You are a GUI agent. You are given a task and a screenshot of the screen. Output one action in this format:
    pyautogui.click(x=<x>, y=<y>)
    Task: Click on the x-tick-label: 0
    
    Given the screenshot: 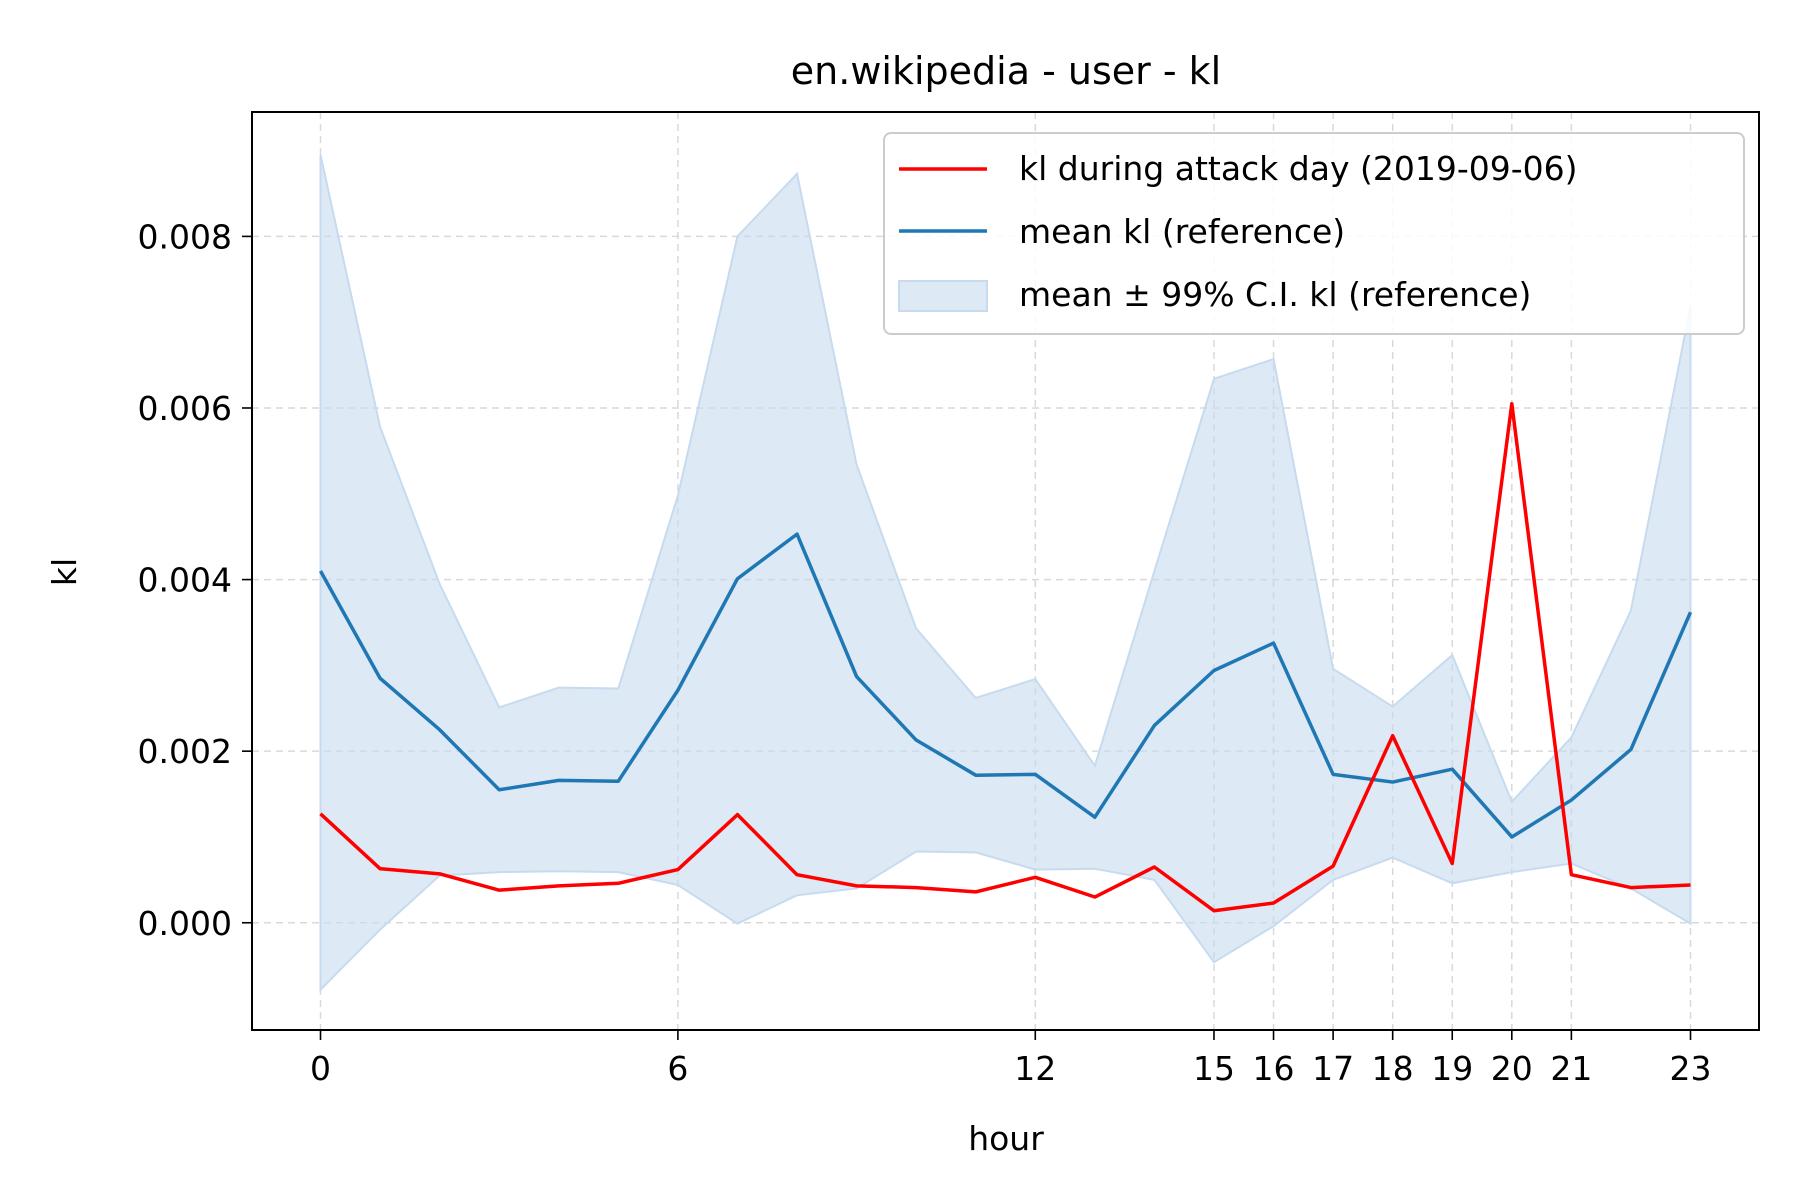 What is the action you would take?
    pyautogui.click(x=320, y=1068)
    